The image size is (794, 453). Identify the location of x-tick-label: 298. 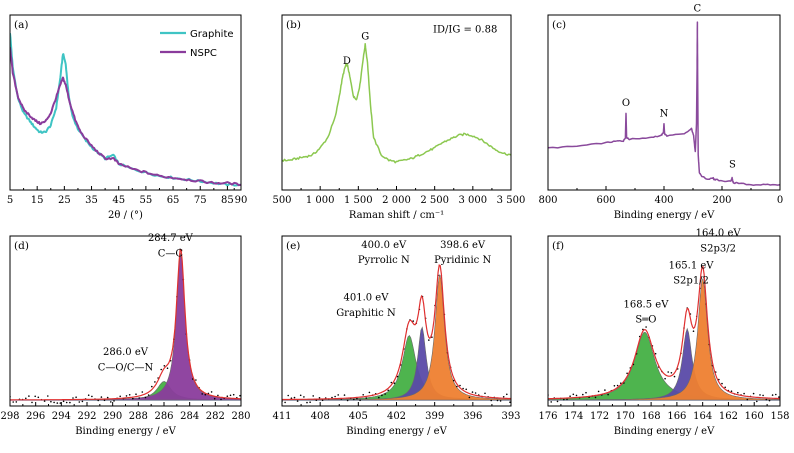
(9, 416).